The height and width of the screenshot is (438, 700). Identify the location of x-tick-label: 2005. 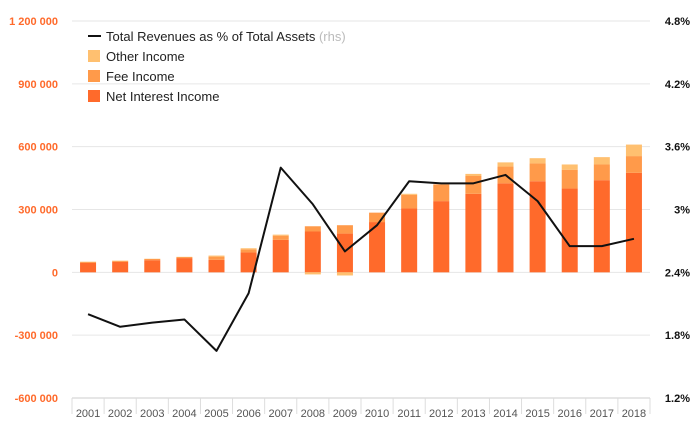
(216, 414).